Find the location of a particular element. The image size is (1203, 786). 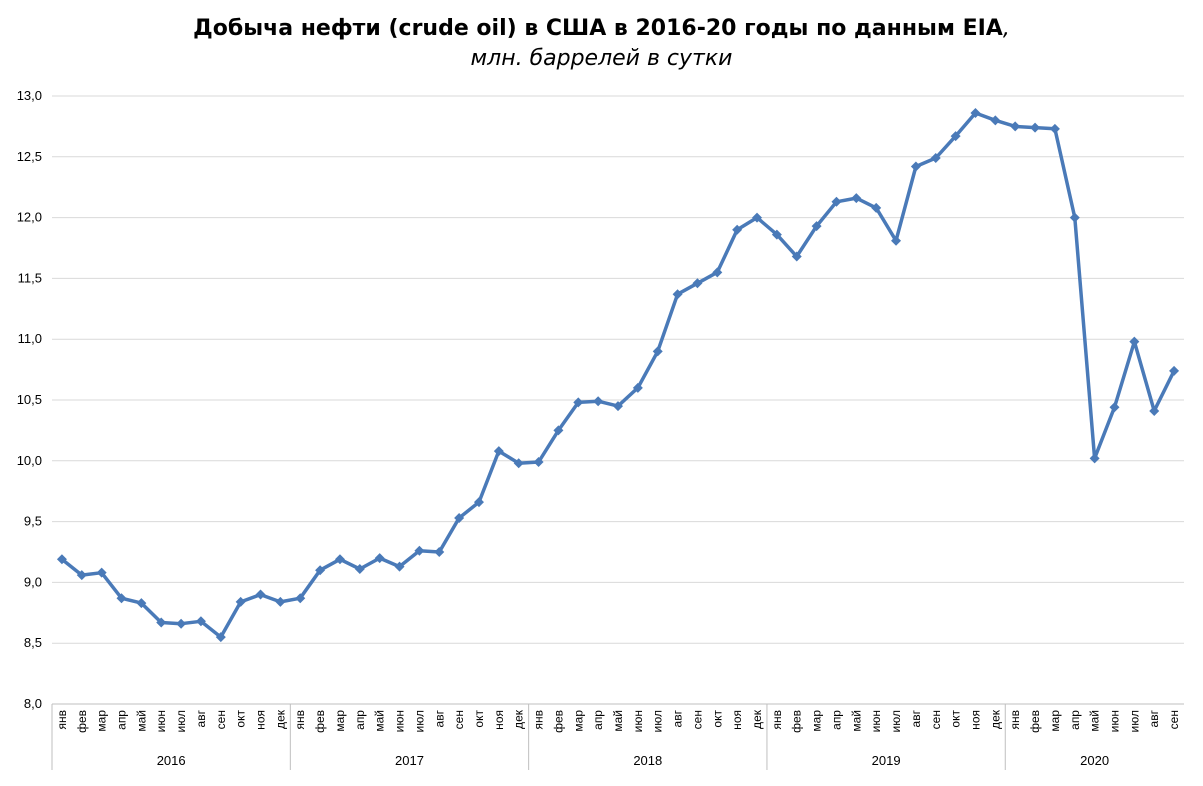

y-tick-label: 10,0 is located at coordinates (29, 460).